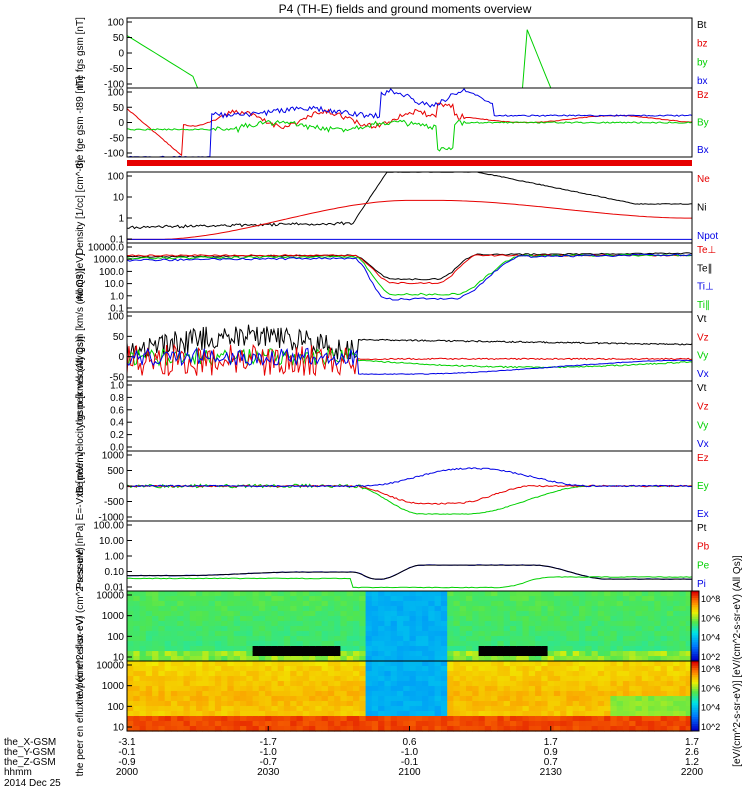 This screenshot has height=800, width=750. Describe the element at coordinates (705, 696) in the screenshot. I see `colorbar-2: 10^810^610^410^2` at that location.